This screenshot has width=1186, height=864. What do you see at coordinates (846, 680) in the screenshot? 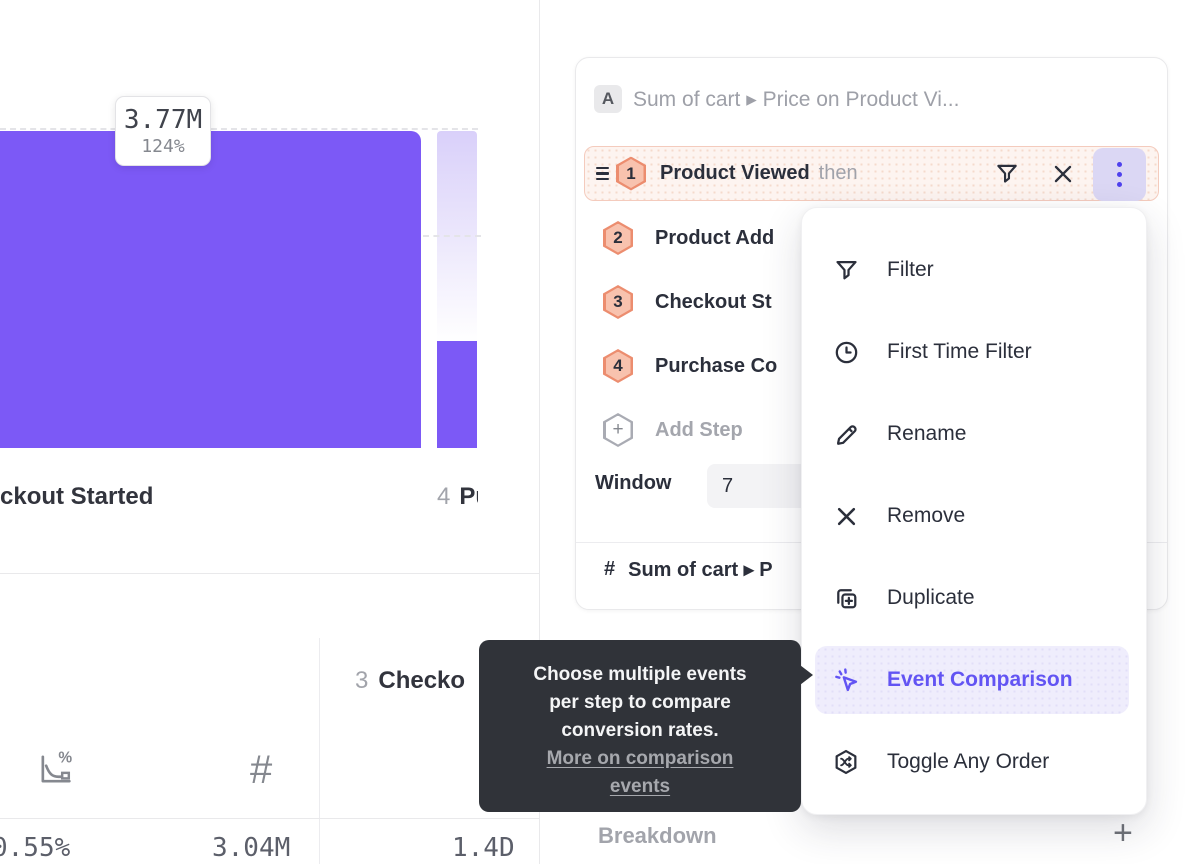
I see `event-comparison-icon` at bounding box center [846, 680].